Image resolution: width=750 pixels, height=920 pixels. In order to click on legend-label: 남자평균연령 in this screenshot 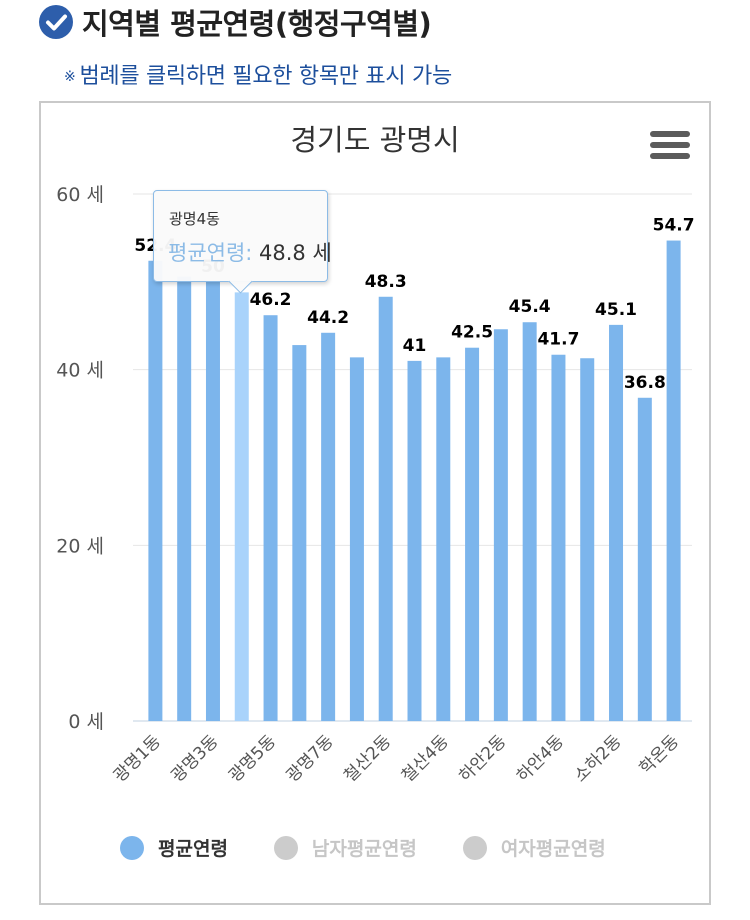, I will do `click(364, 849)`.